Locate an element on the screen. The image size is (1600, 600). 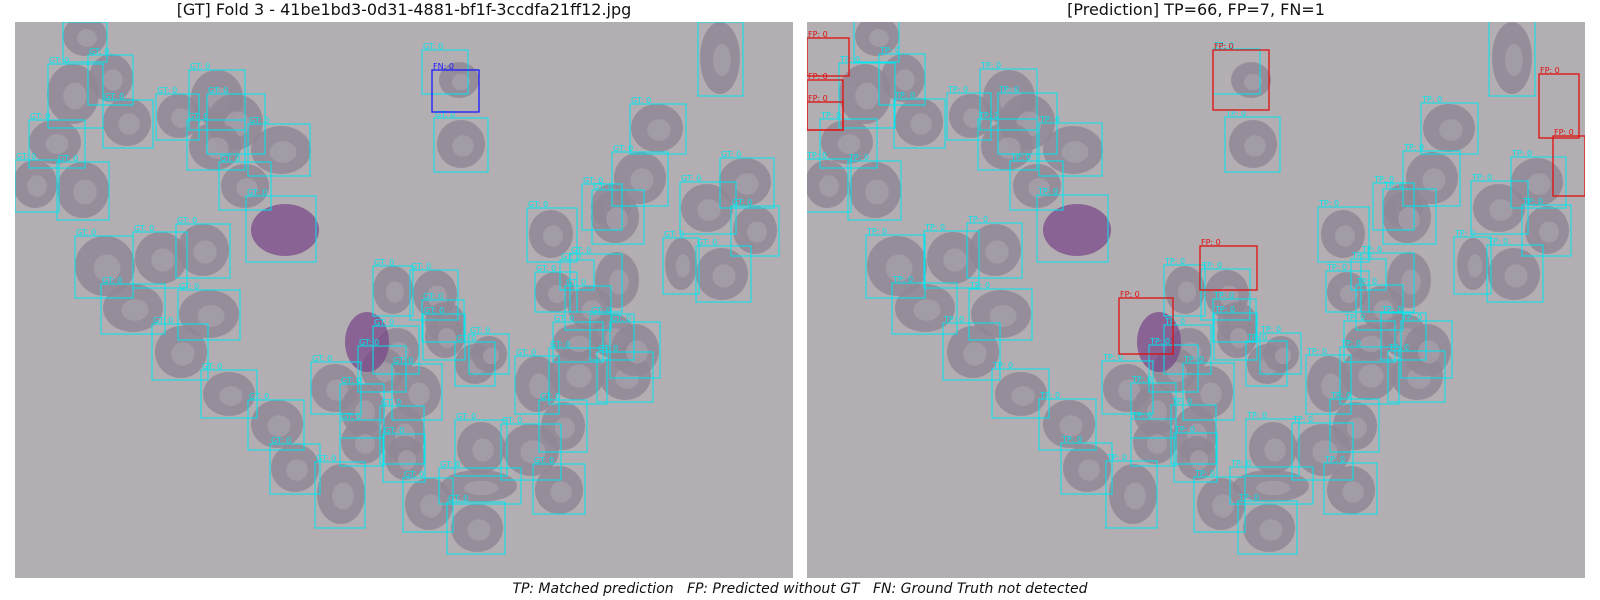
fp-box-rect is located at coordinates (1146, 326).